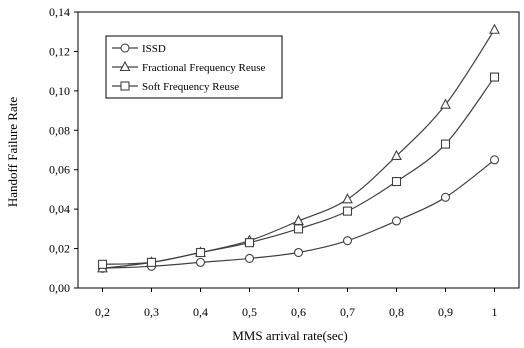 The width and height of the screenshot is (524, 348). What do you see at coordinates (298, 312) in the screenshot?
I see `x-tick-label: 0,6` at bounding box center [298, 312].